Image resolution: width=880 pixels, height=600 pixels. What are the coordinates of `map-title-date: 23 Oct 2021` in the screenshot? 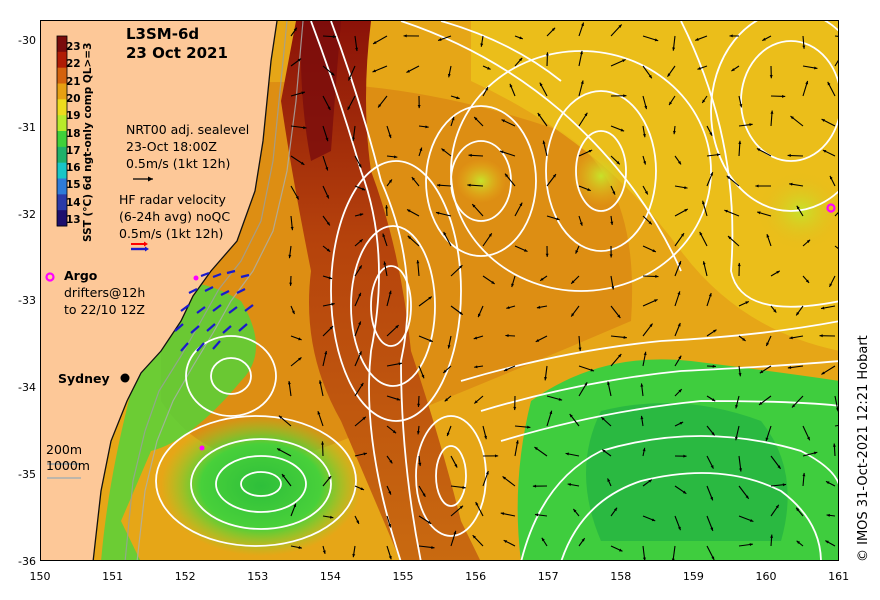 It's located at (177, 53).